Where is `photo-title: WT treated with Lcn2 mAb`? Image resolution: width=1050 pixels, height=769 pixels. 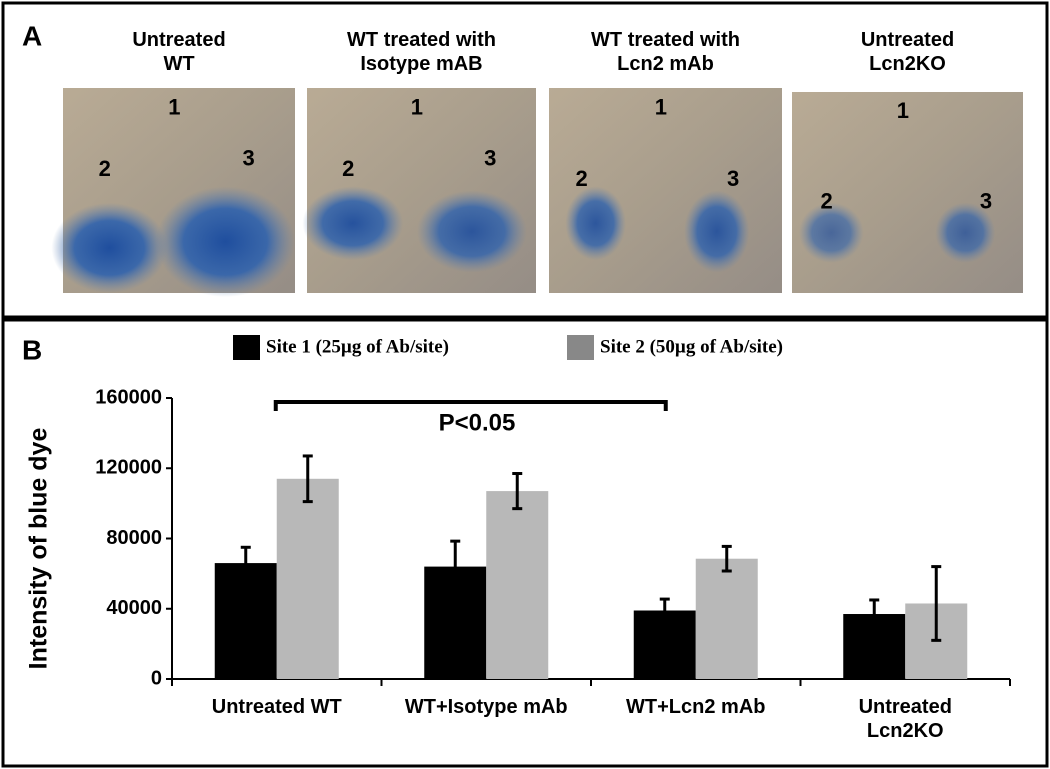 photo-title: WT treated with Lcn2 mAb is located at coordinates (665, 52).